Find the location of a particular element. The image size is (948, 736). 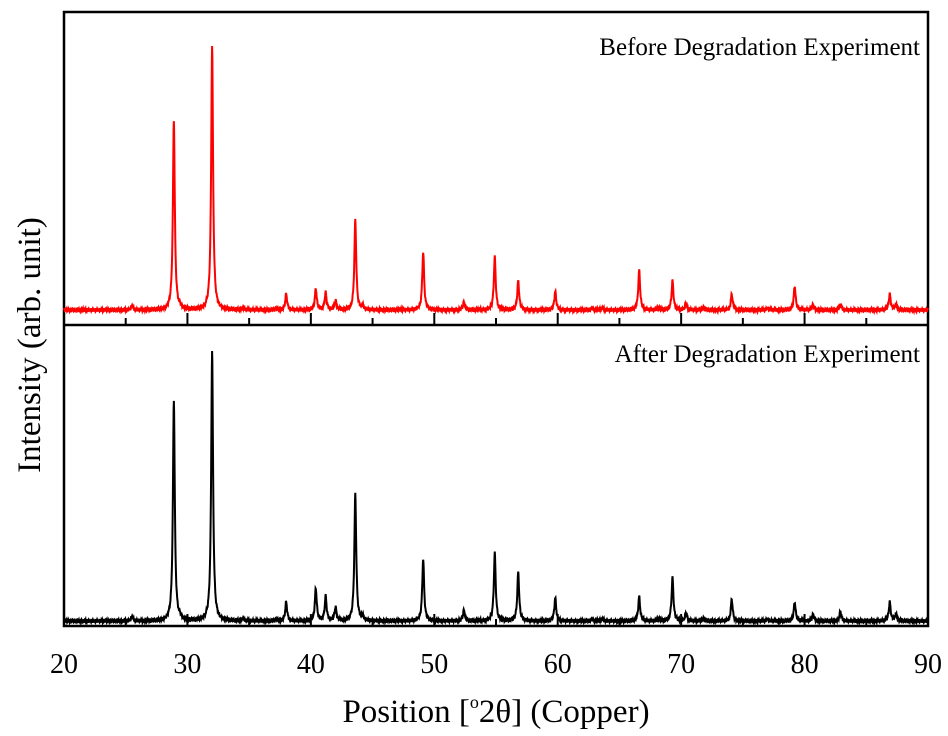

x-axis-title-degree: o is located at coordinates (474, 702).